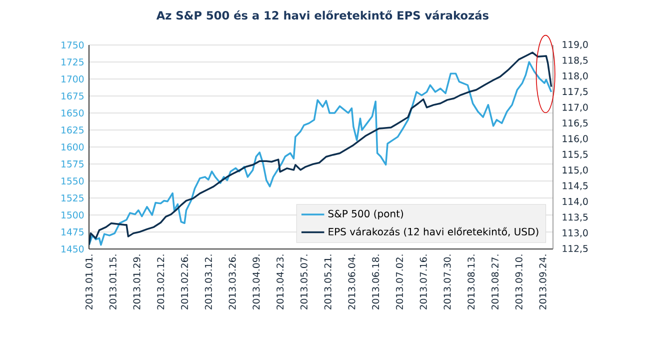 The width and height of the screenshot is (645, 337). Describe the element at coordinates (518, 282) in the screenshot. I see `x-tick-label: 2013.09.10.` at that location.